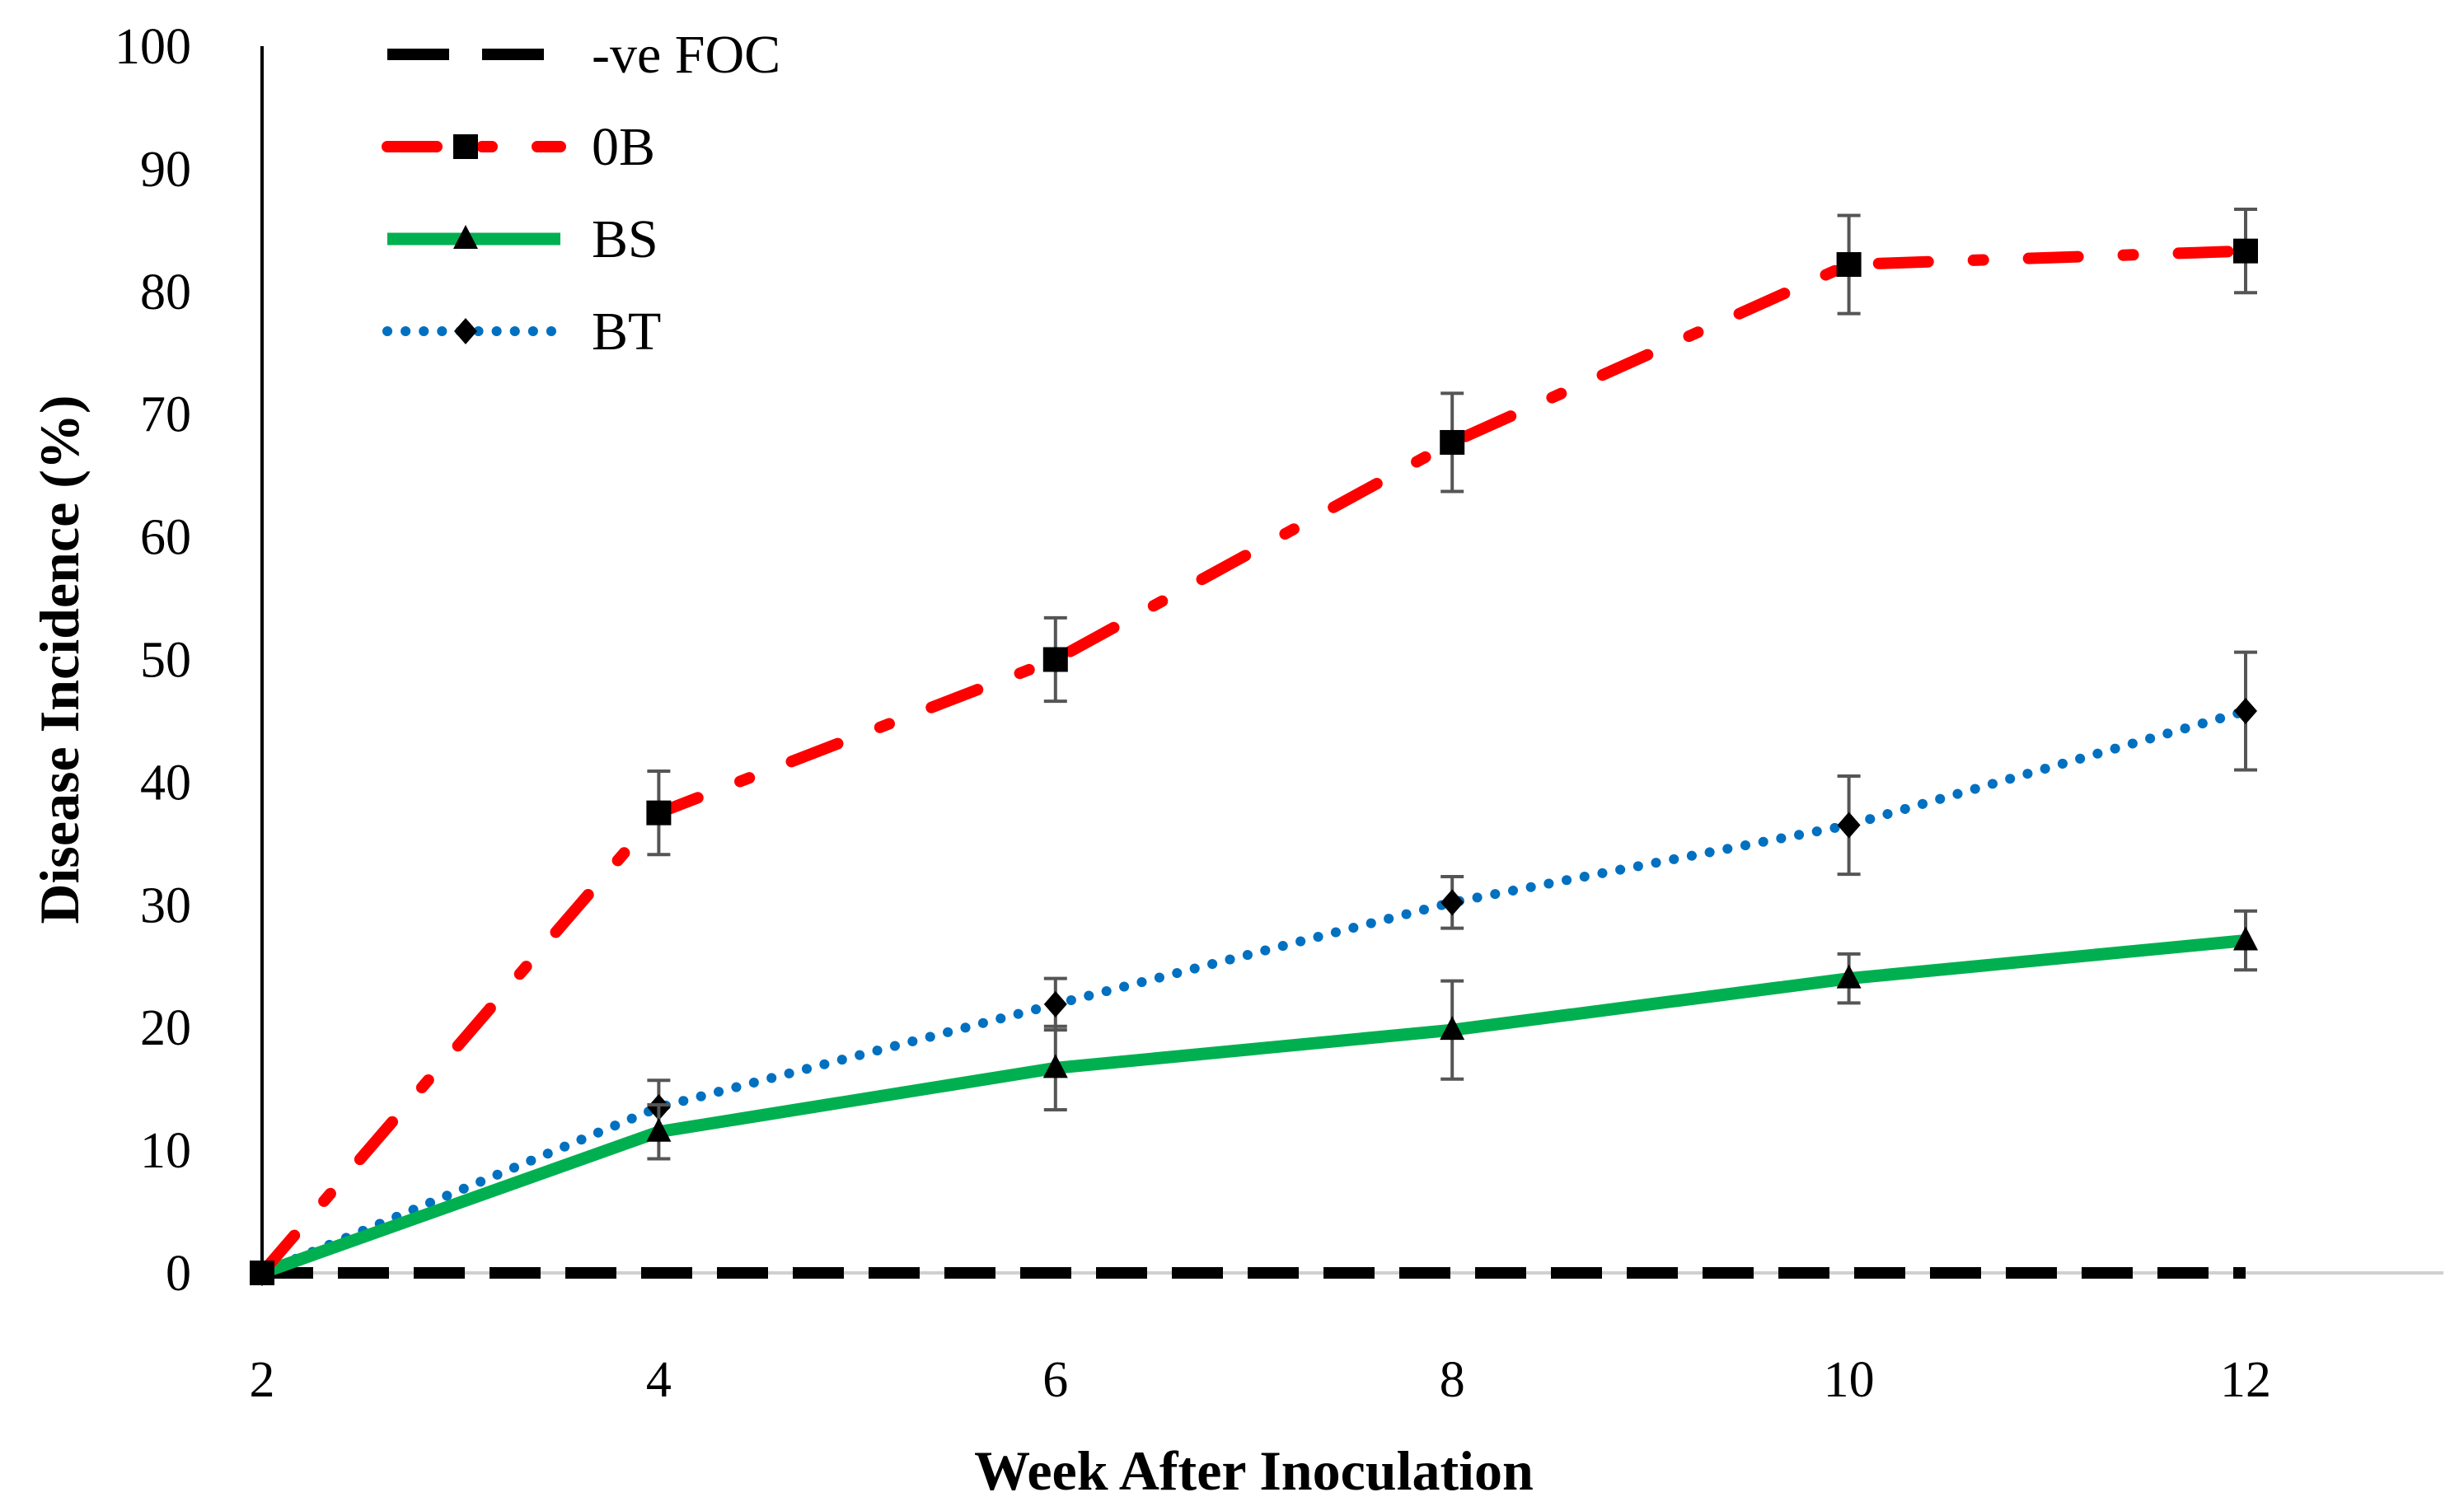  I want to click on legend-label: BS, so click(625, 239).